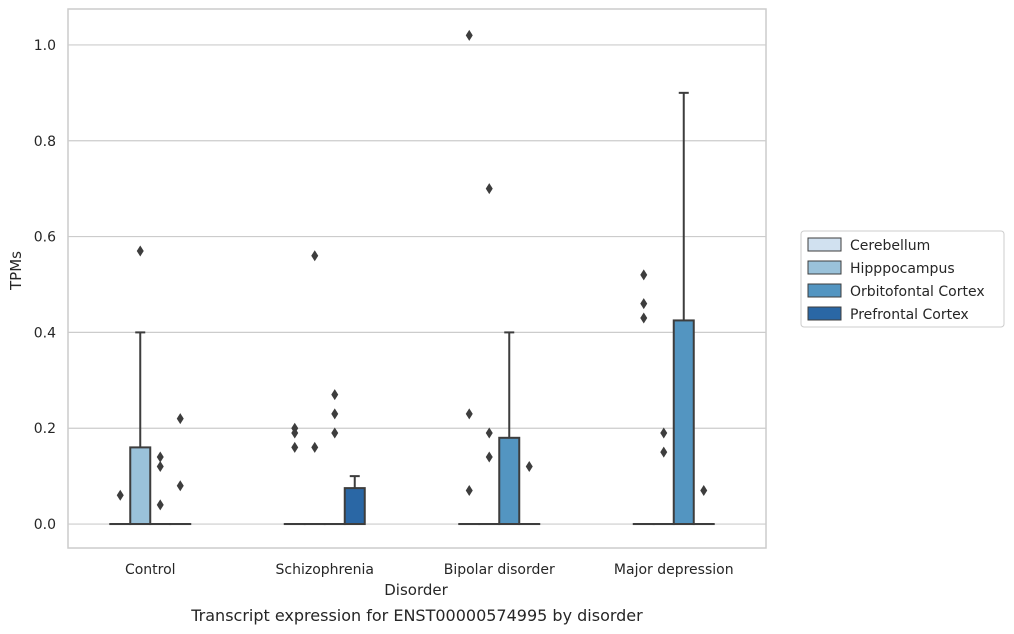  Describe the element at coordinates (902, 269) in the screenshot. I see `legend-label: Hipppocampus` at that location.